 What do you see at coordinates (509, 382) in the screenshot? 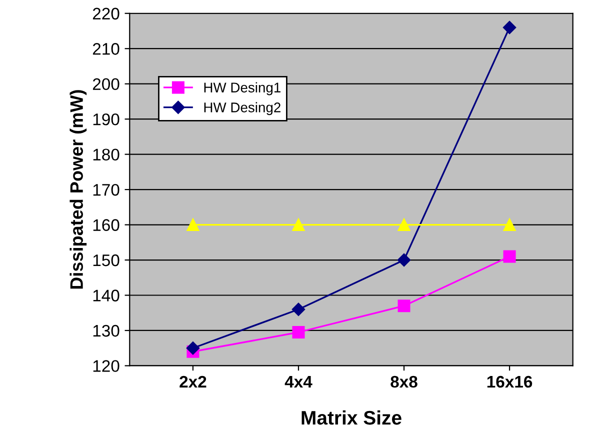
I see `x-tick-label: 16x16` at bounding box center [509, 382].